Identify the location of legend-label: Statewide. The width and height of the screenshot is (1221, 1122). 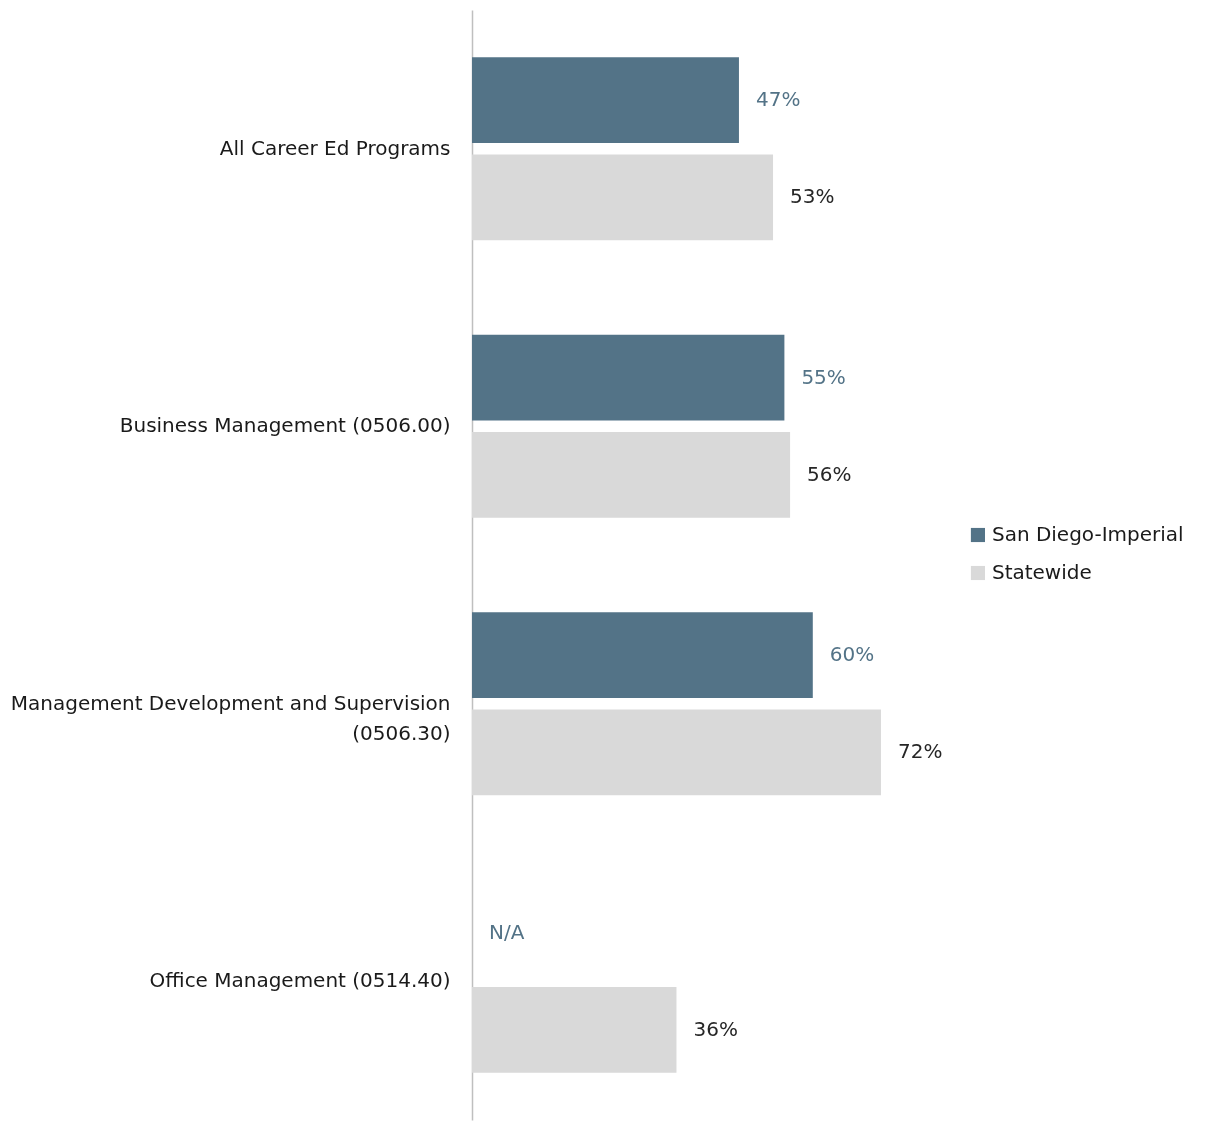
(1041, 572).